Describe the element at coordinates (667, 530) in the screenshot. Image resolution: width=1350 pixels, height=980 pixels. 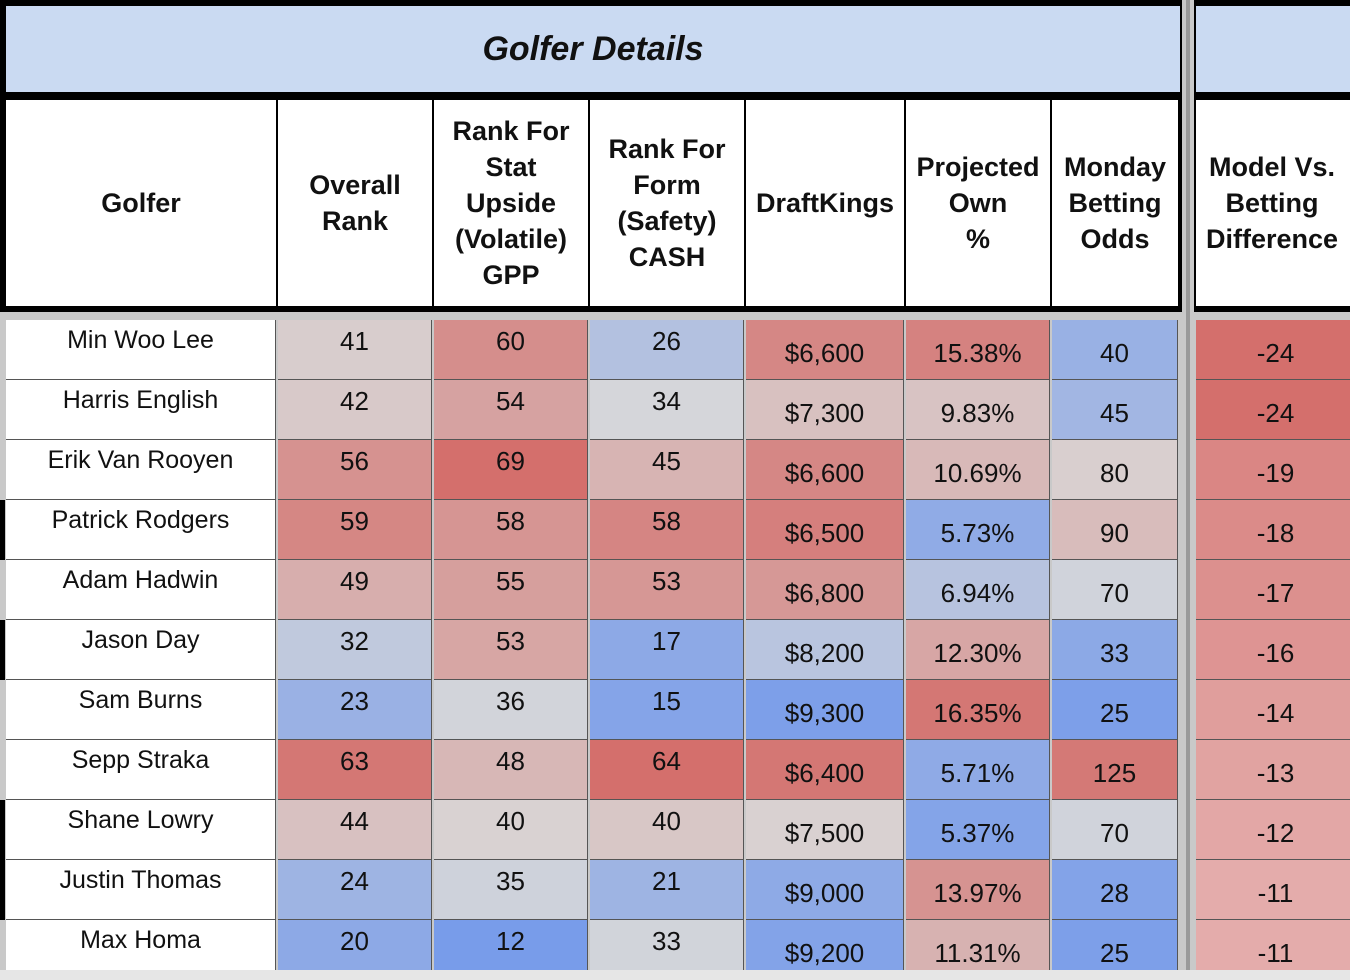
I see `cell-form-rank: 58` at that location.